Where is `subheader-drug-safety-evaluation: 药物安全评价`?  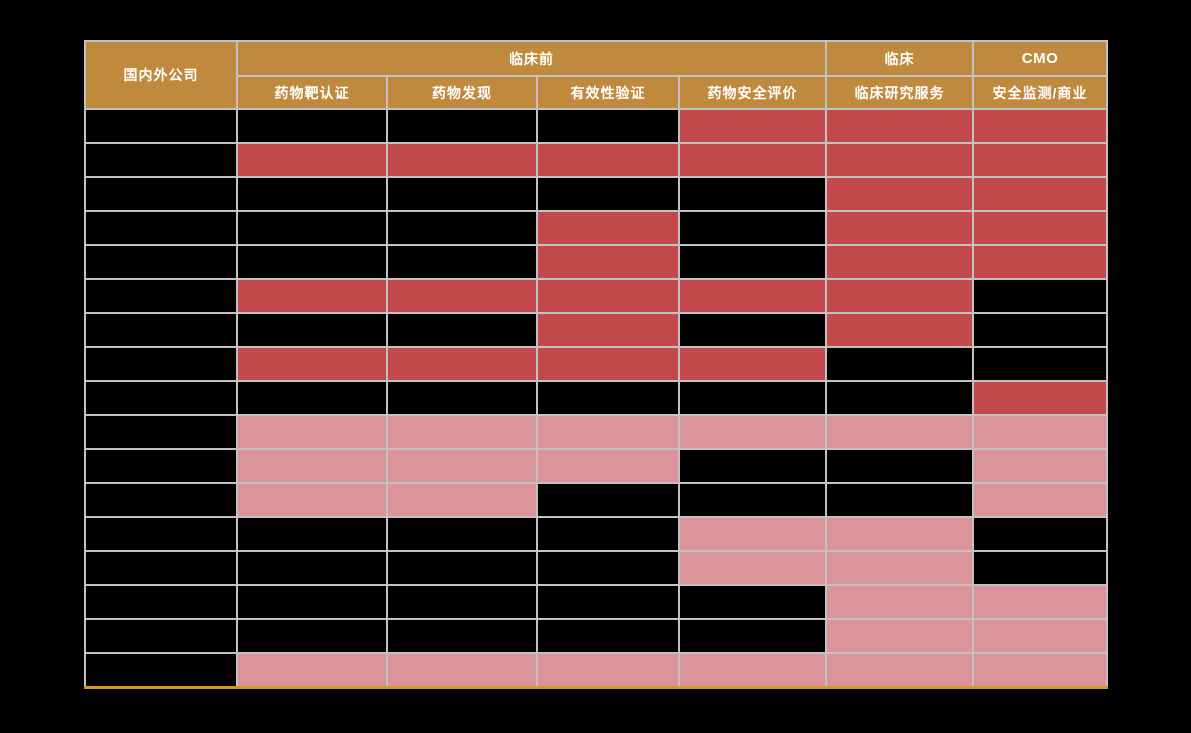
subheader-drug-safety-evaluation: 药物安全评价 is located at coordinates (752, 92).